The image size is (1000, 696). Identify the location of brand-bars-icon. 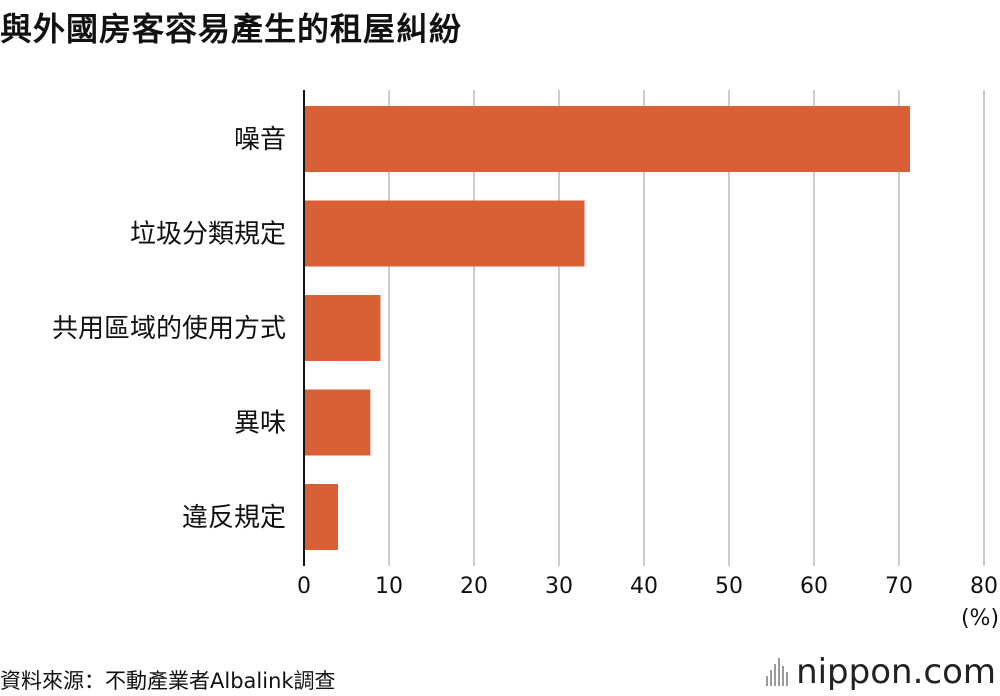
(777, 672).